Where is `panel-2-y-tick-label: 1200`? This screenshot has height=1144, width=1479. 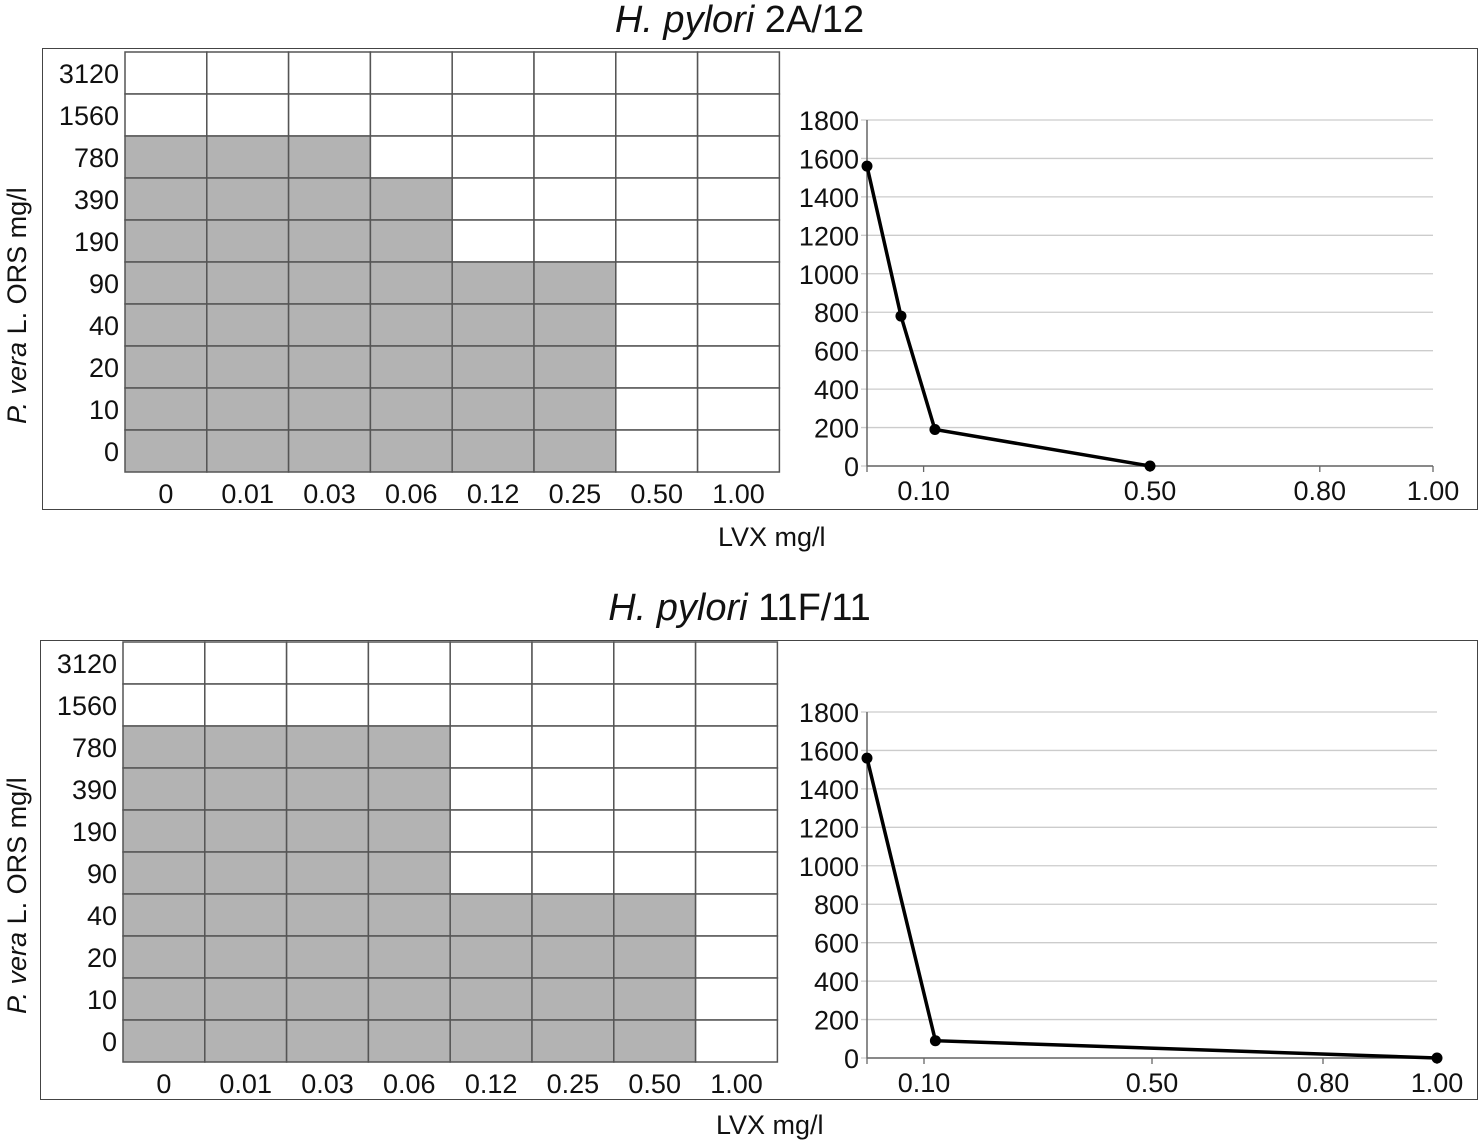
panel-2-y-tick-label: 1200 is located at coordinates (829, 828).